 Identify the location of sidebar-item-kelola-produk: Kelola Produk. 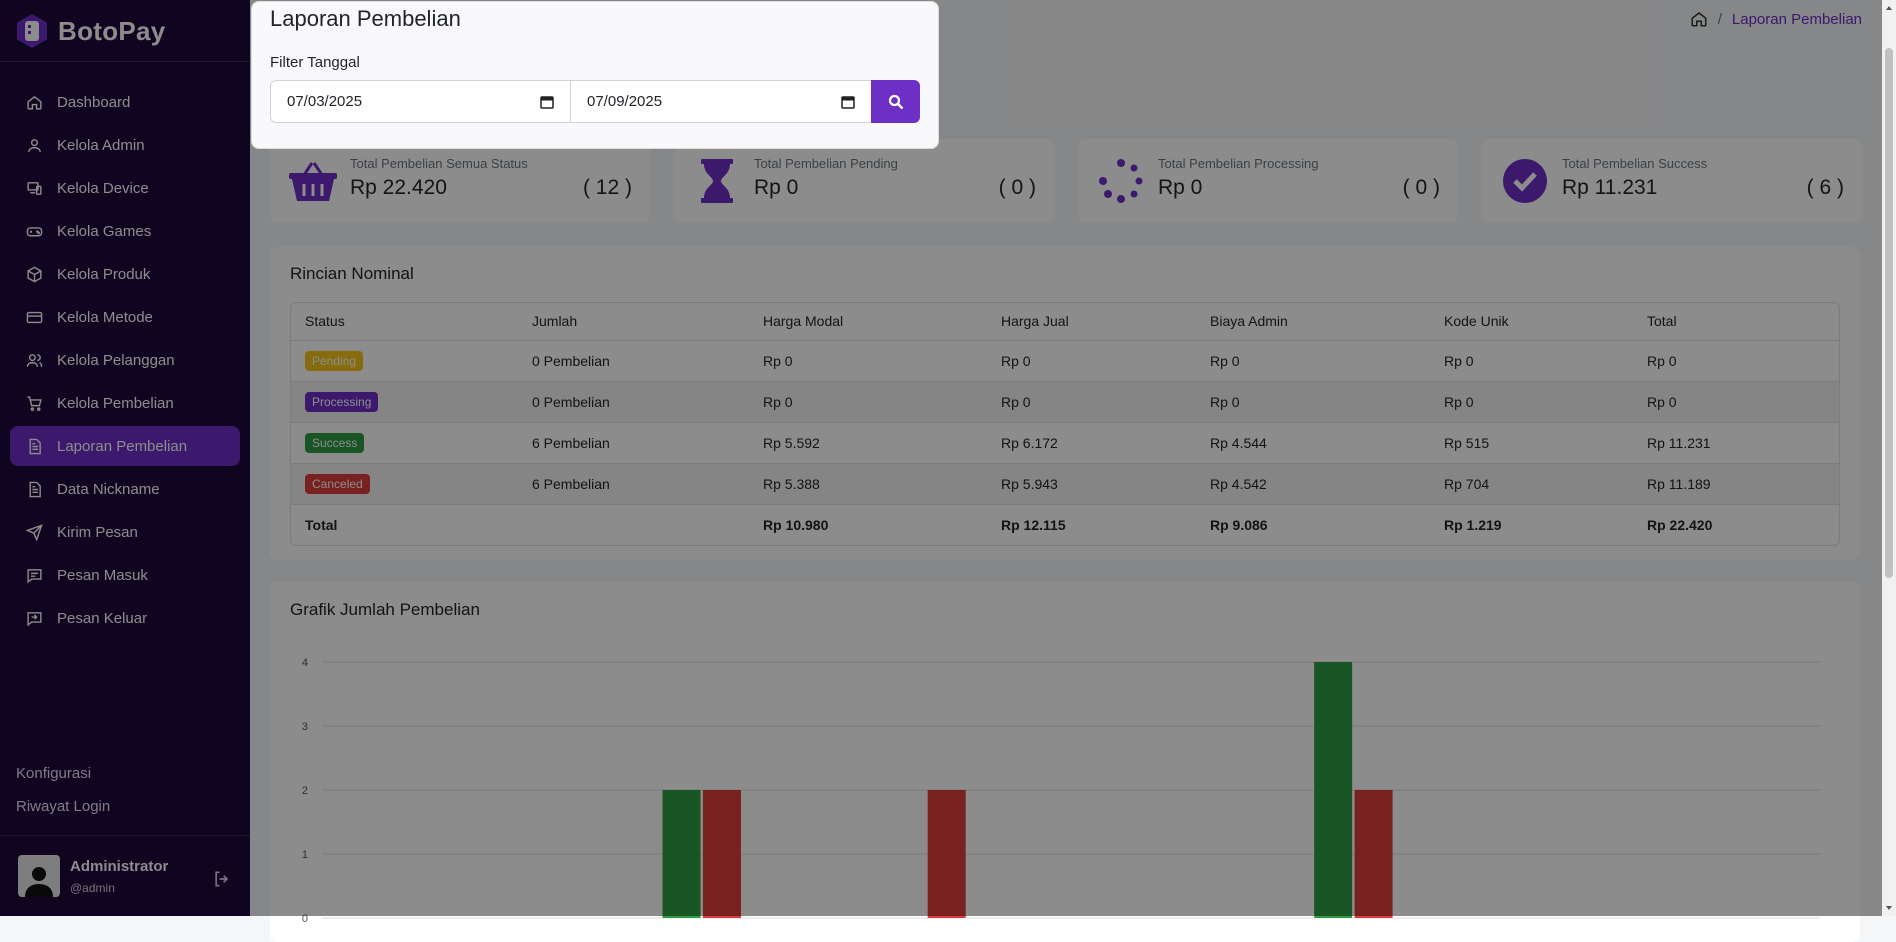
(125, 274).